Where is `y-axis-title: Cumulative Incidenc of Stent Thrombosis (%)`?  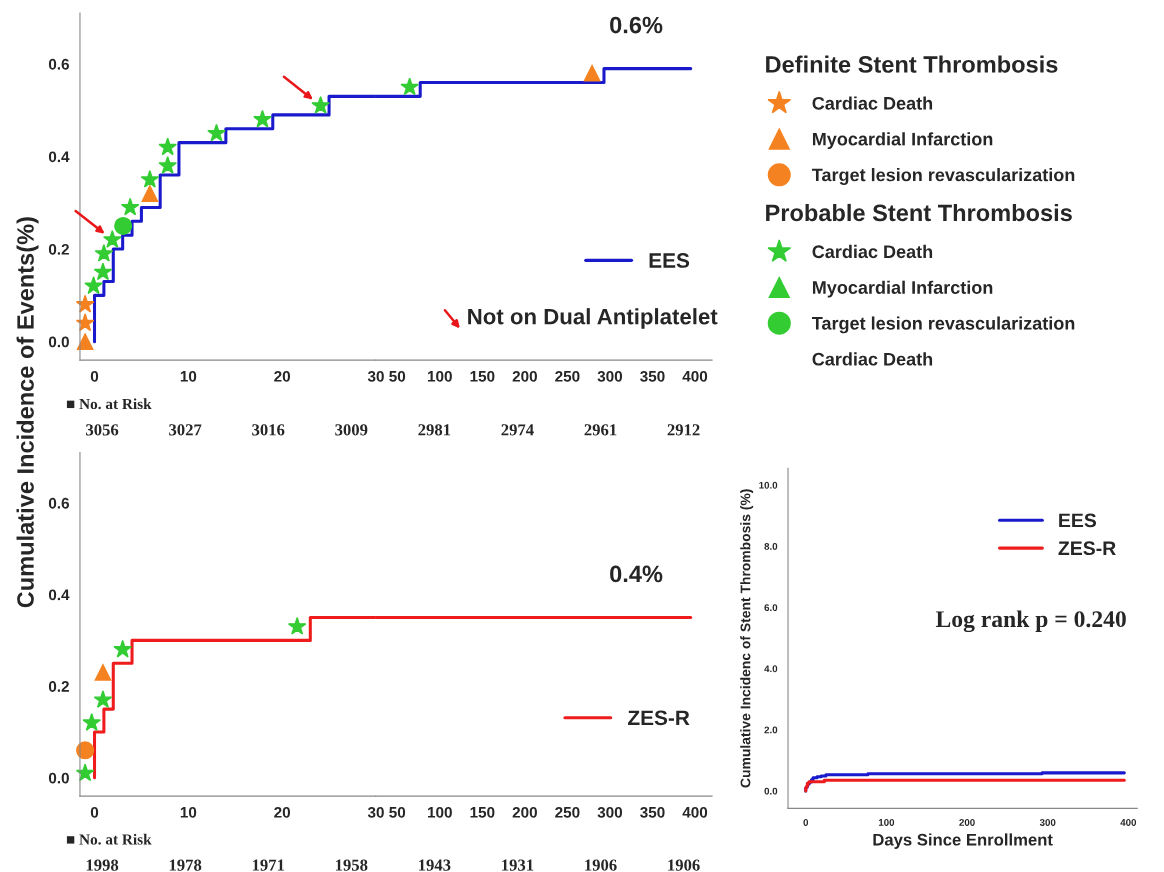 y-axis-title: Cumulative Incidenc of Stent Thrombosis (%) is located at coordinates (747, 638).